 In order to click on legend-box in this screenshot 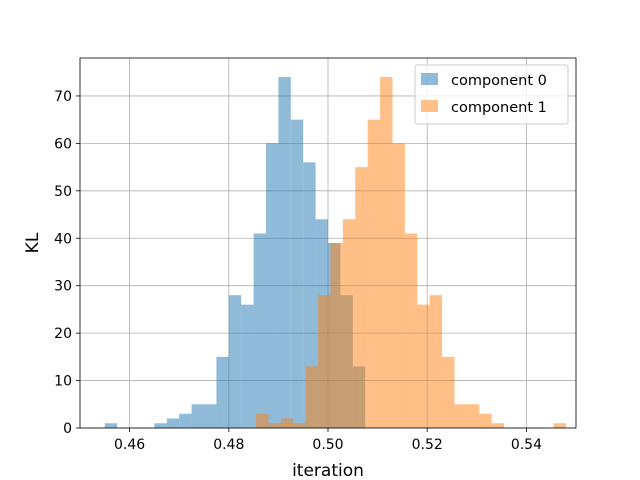, I will do `click(491, 94)`.